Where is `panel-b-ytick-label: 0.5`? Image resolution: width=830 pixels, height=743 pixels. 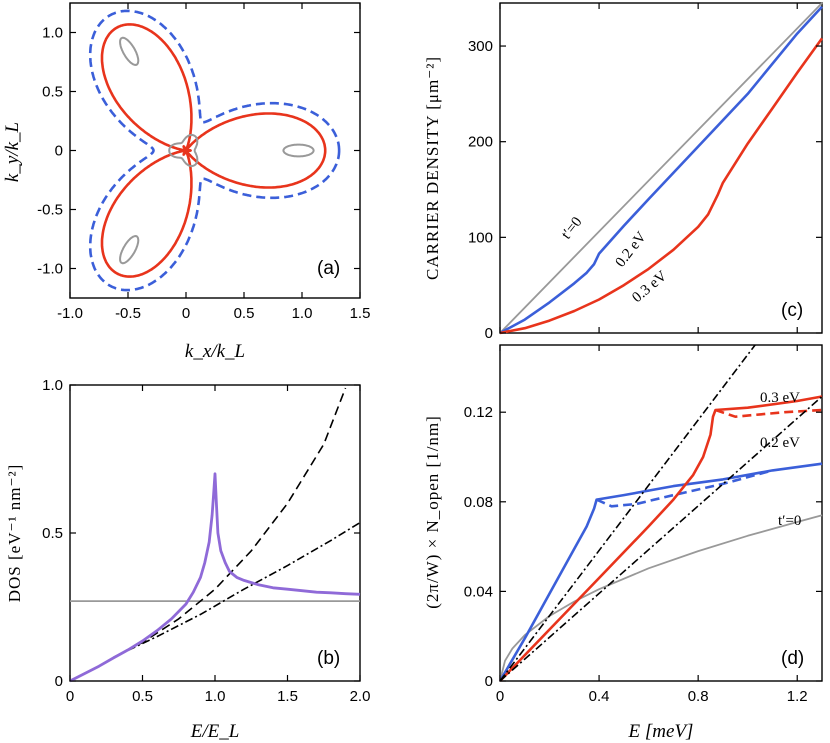
panel-b-ytick-label: 0.5 is located at coordinates (52, 533).